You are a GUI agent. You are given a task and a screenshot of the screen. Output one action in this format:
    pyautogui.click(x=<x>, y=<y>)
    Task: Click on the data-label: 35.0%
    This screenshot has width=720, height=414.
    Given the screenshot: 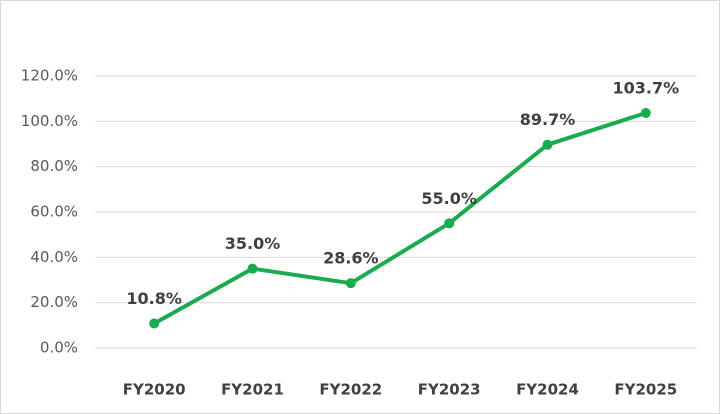 What is the action you would take?
    pyautogui.click(x=253, y=243)
    